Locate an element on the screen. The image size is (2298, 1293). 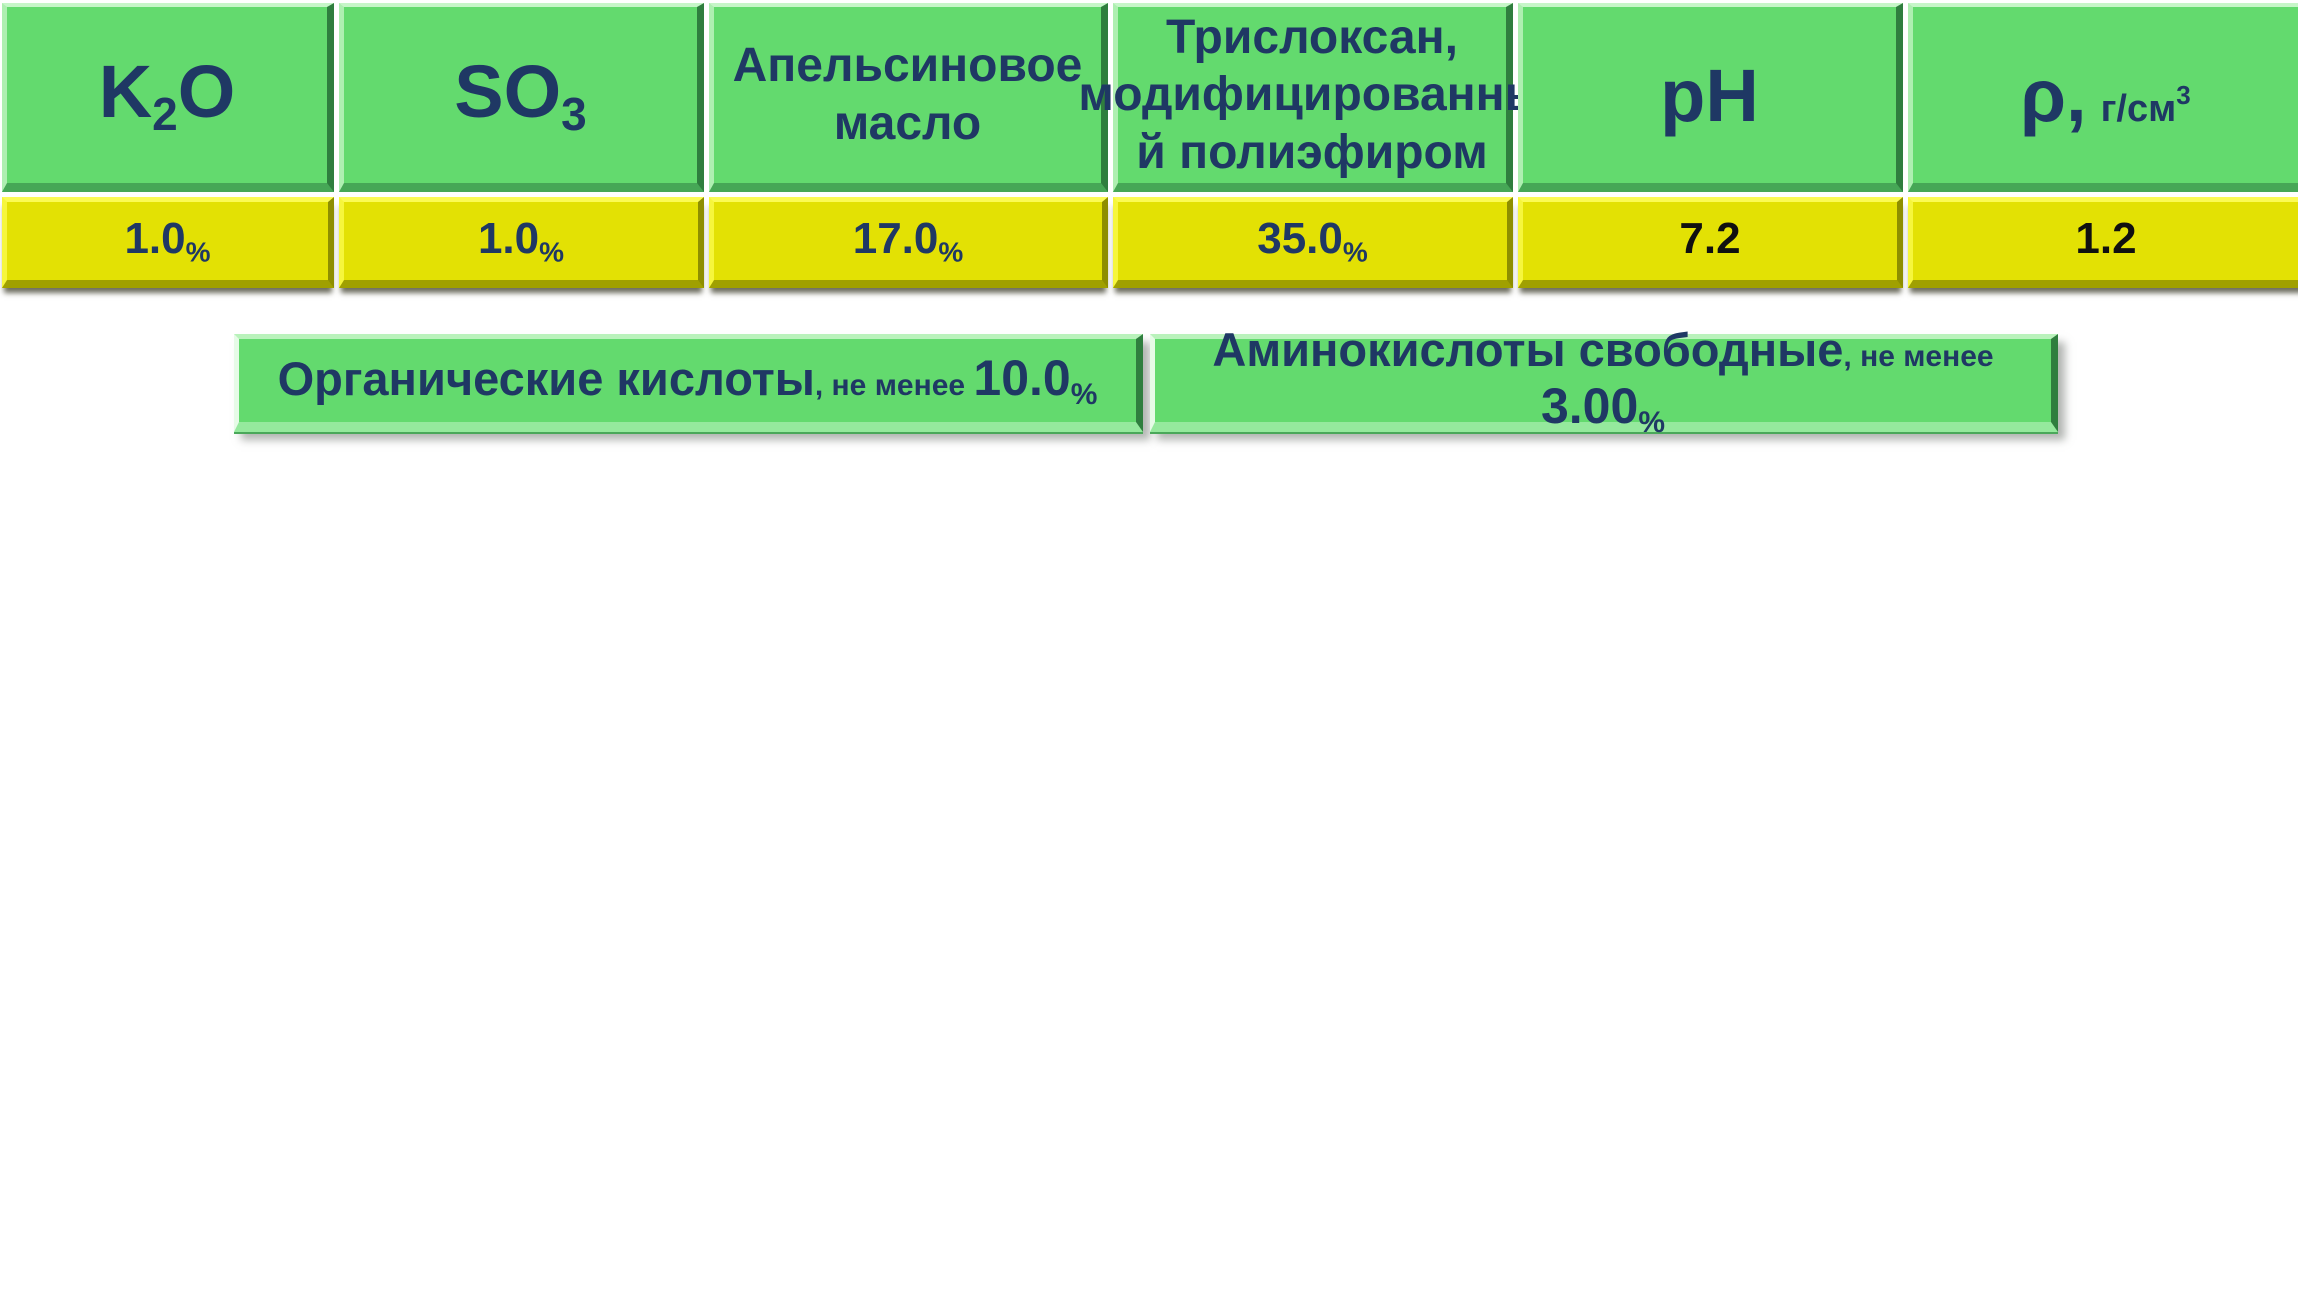
pill-label: Аминокислоты свободные is located at coordinates (1528, 349).